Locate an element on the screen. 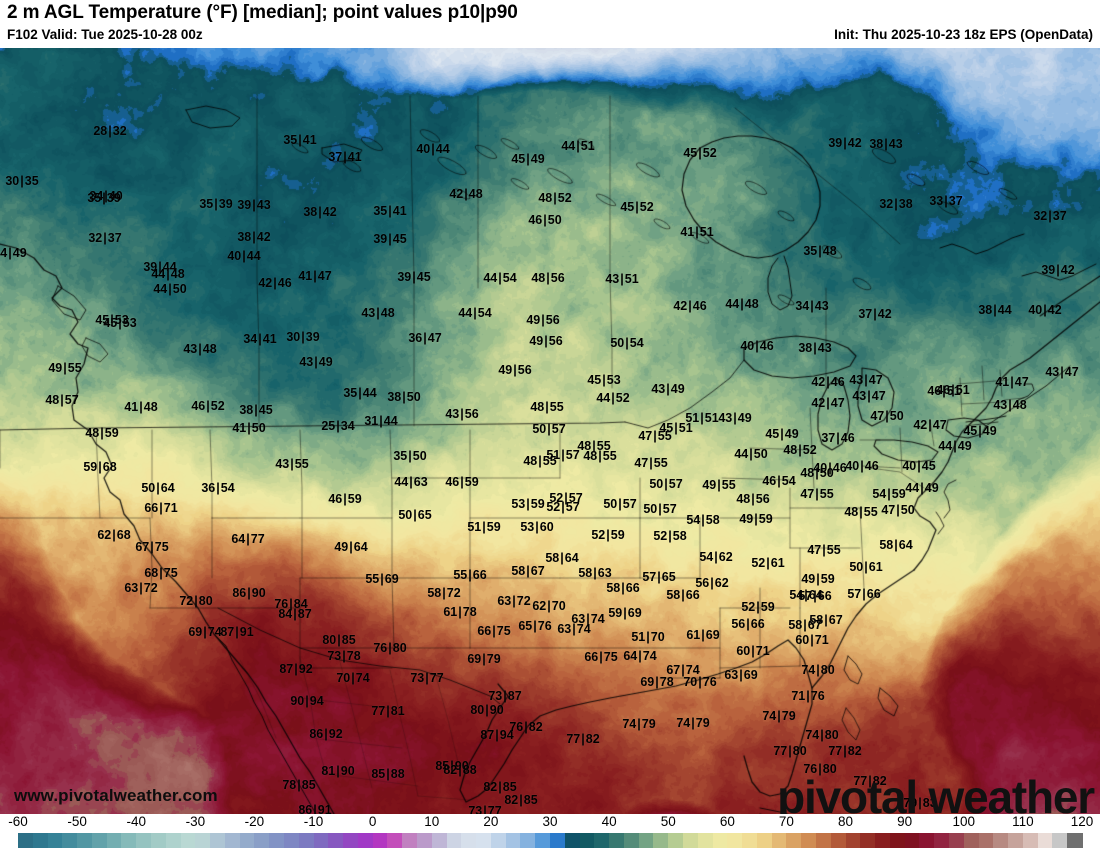  point-value-label: 52|59 is located at coordinates (758, 607).